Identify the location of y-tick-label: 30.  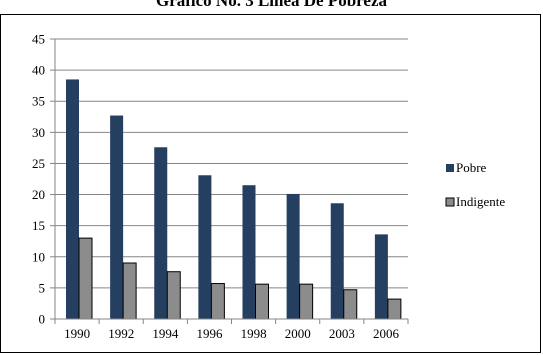
(38, 132).